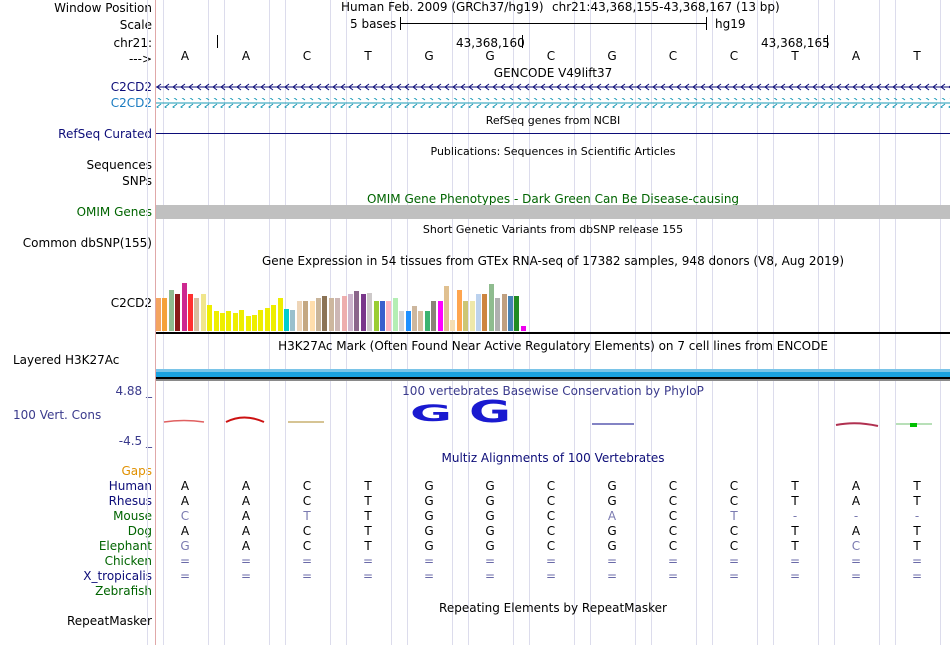 This screenshot has width=950, height=645. I want to click on species-label-human: Human, so click(130, 486).